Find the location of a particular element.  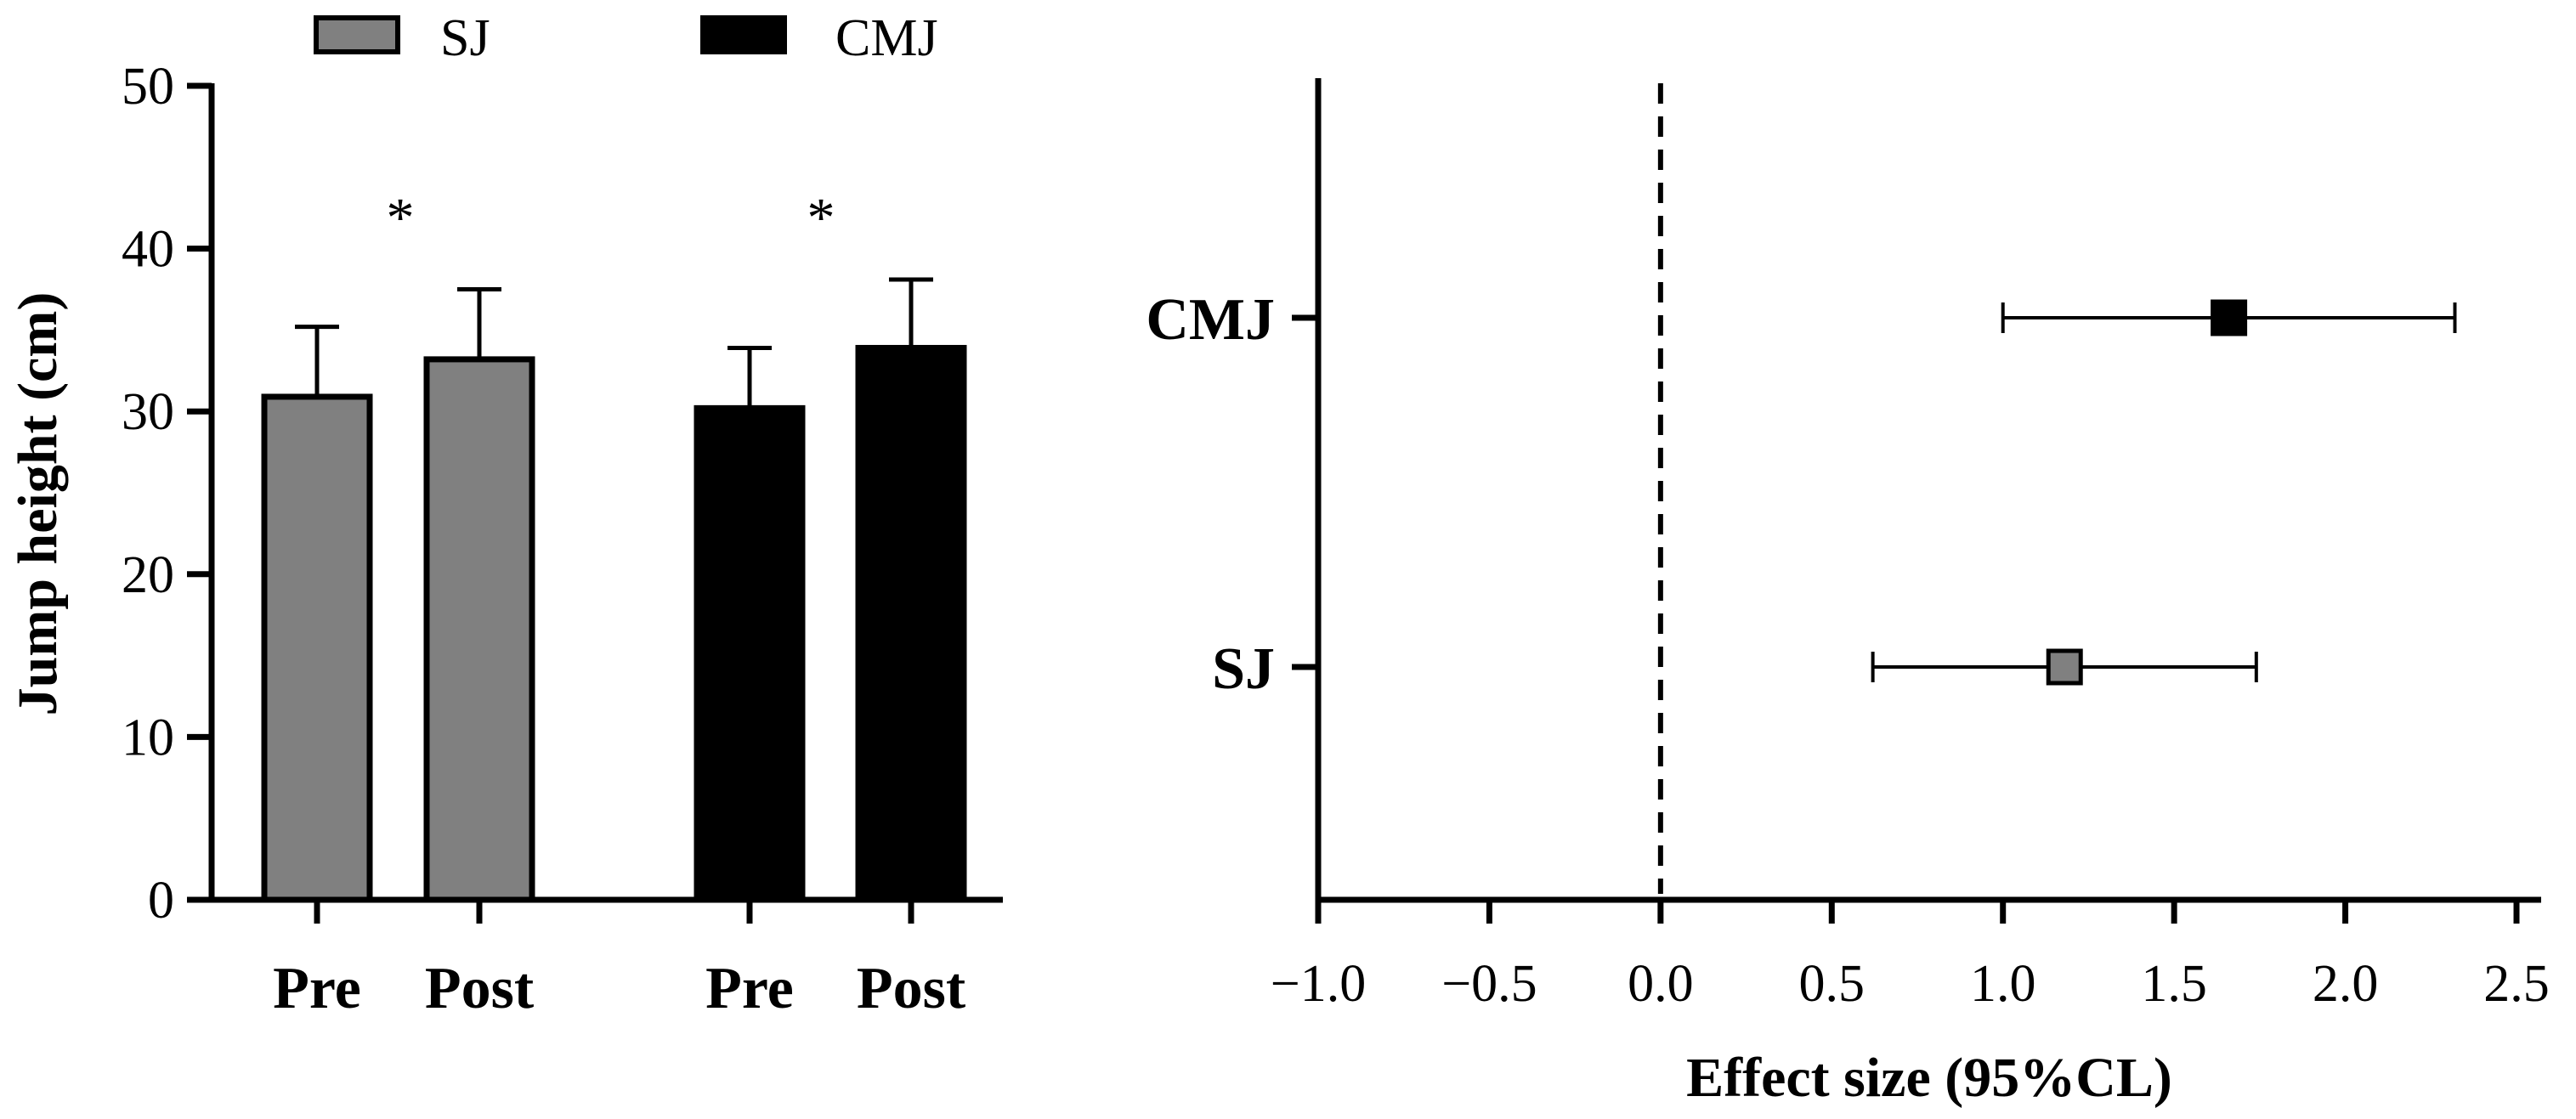

point-estimate-sj is located at coordinates (2064, 667).